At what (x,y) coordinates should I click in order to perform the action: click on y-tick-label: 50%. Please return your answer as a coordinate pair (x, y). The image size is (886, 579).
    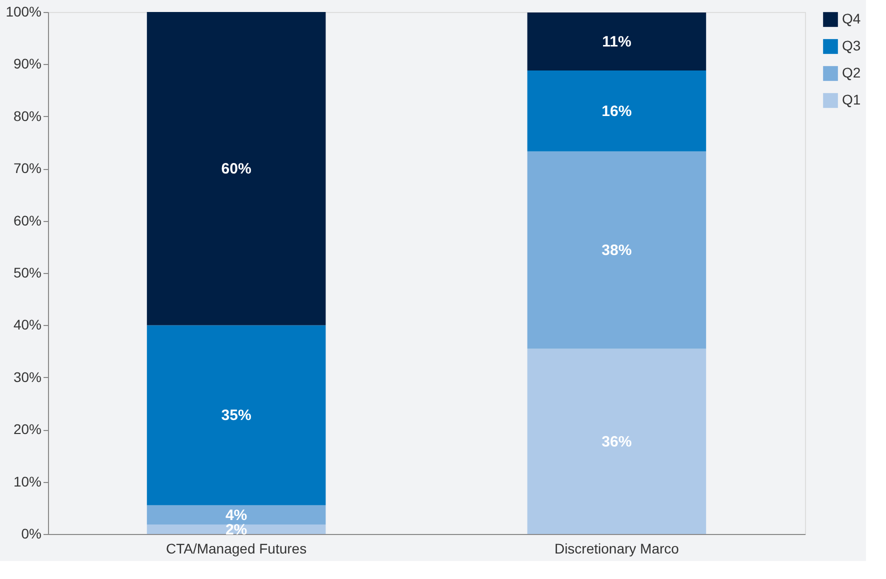
    Looking at the image, I should click on (27, 272).